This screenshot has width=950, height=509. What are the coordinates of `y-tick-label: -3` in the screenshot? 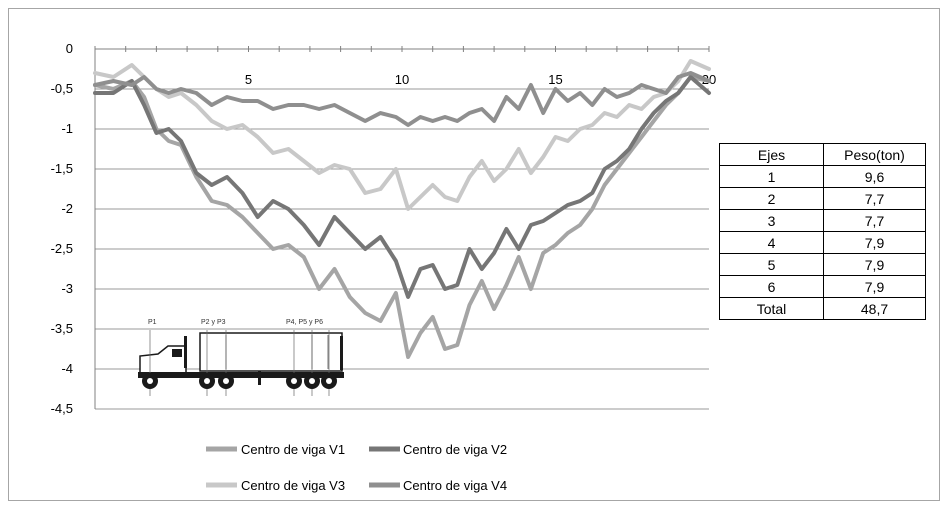 It's located at (67, 288).